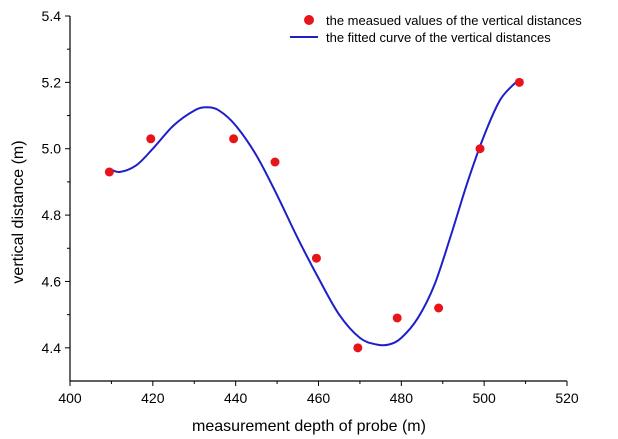 Image resolution: width=618 pixels, height=439 pixels. I want to click on x-tick-label: 500, so click(484, 398).